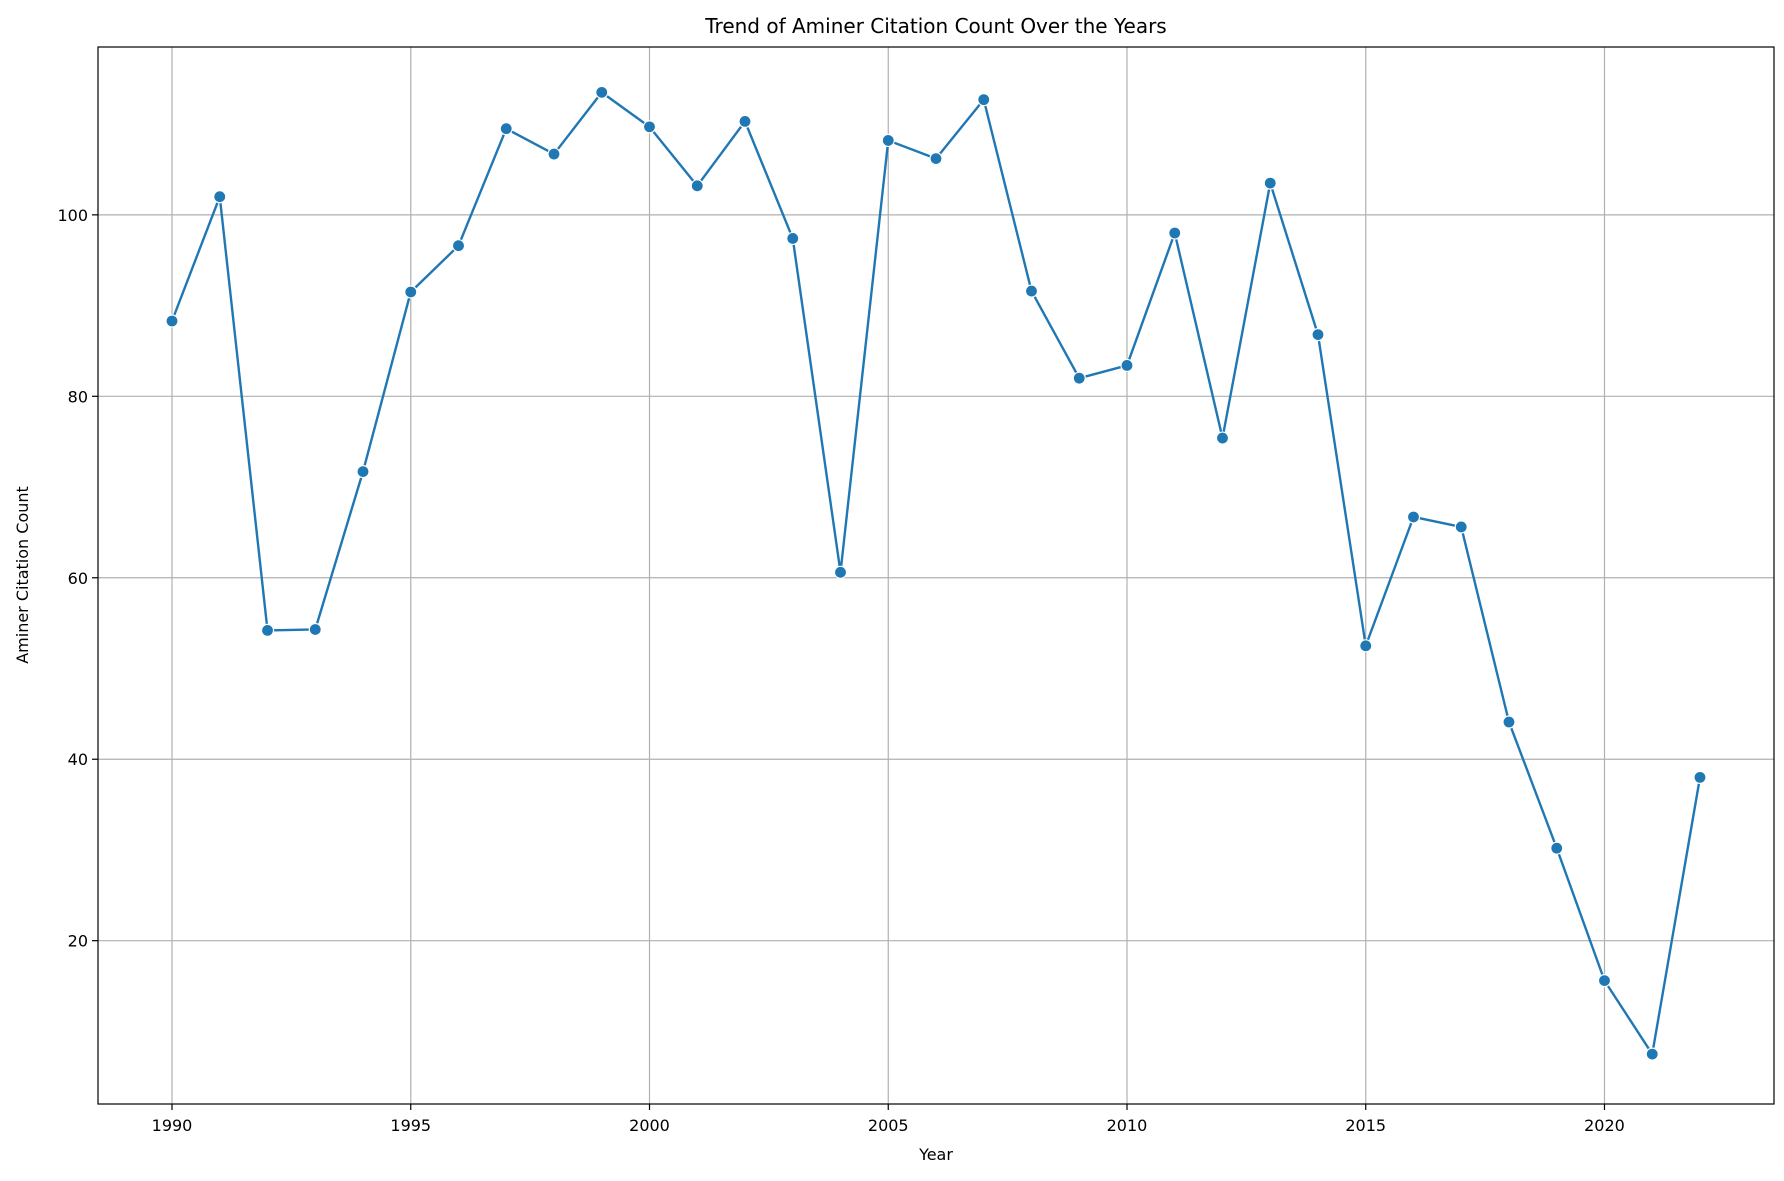 The height and width of the screenshot is (1181, 1784). I want to click on y-tick-label: 40, so click(78, 759).